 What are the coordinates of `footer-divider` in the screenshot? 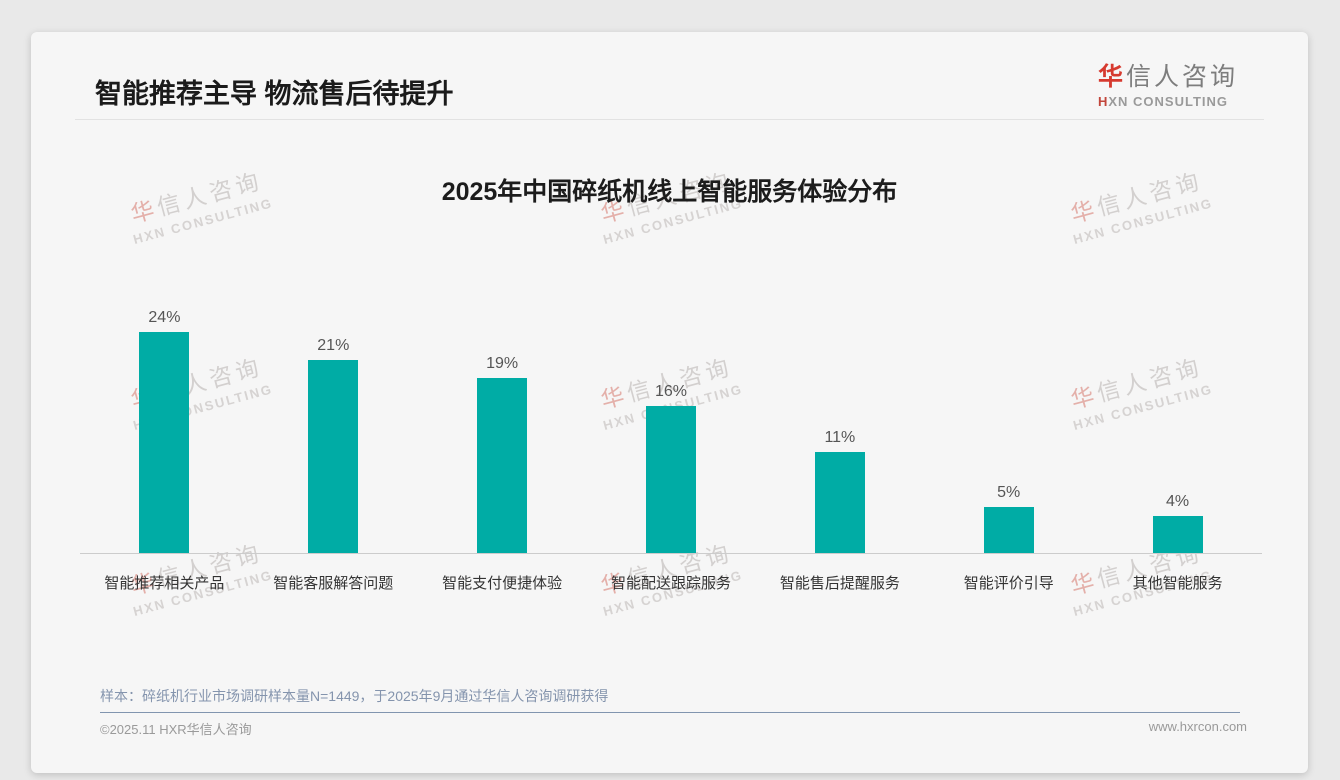 It's located at (670, 712).